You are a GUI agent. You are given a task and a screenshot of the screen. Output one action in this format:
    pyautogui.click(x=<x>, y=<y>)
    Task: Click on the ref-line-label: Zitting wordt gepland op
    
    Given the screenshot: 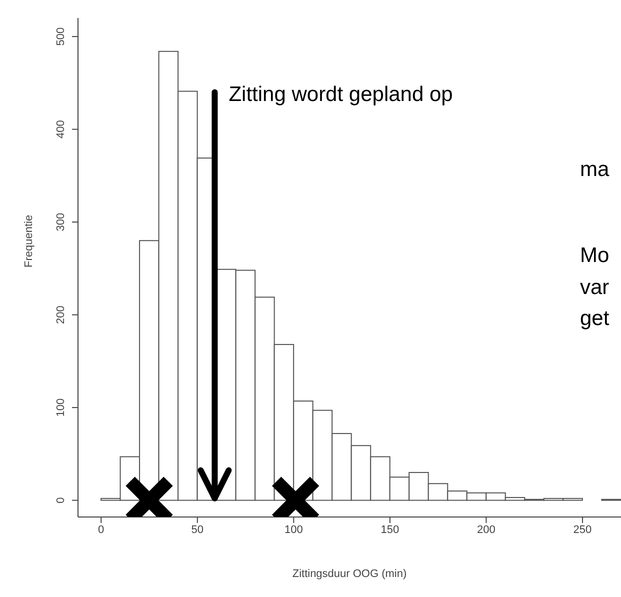 What is the action you would take?
    pyautogui.click(x=340, y=94)
    